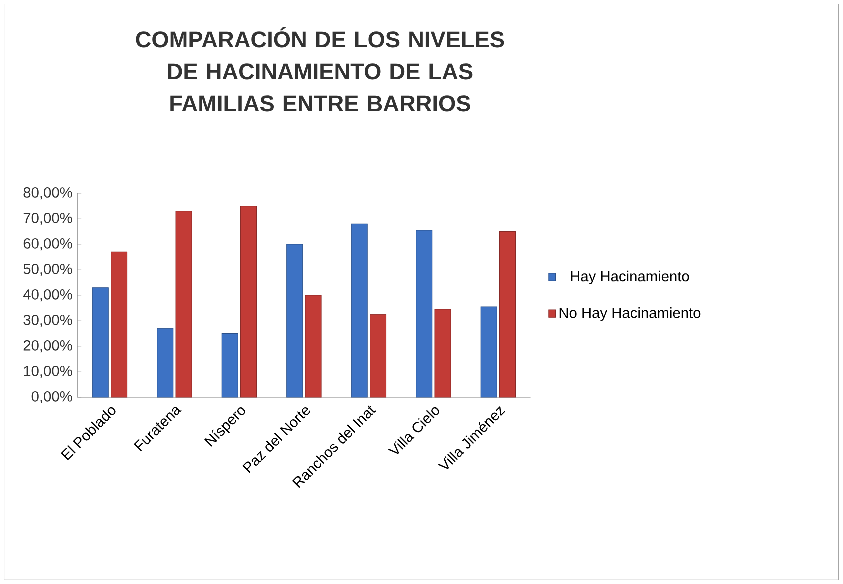 The height and width of the screenshot is (584, 843). I want to click on y-tick-label: 40,00%, so click(47, 295).